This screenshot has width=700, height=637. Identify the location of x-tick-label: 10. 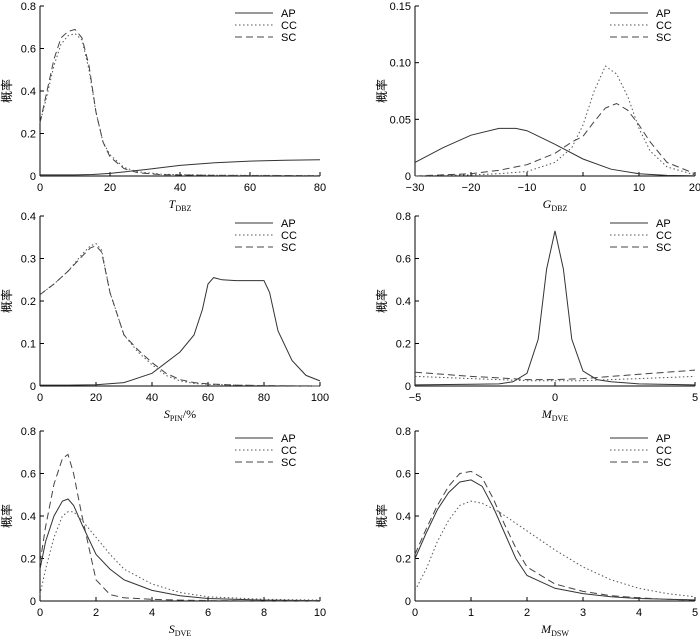
(320, 613).